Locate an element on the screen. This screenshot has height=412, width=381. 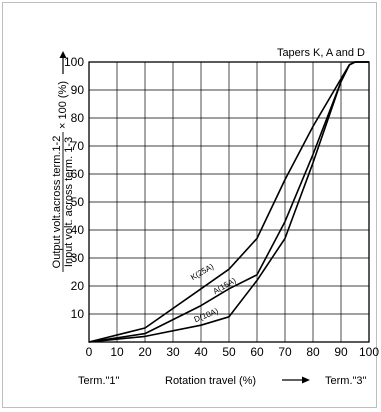
x-tick-label: 70 is located at coordinates (285, 352).